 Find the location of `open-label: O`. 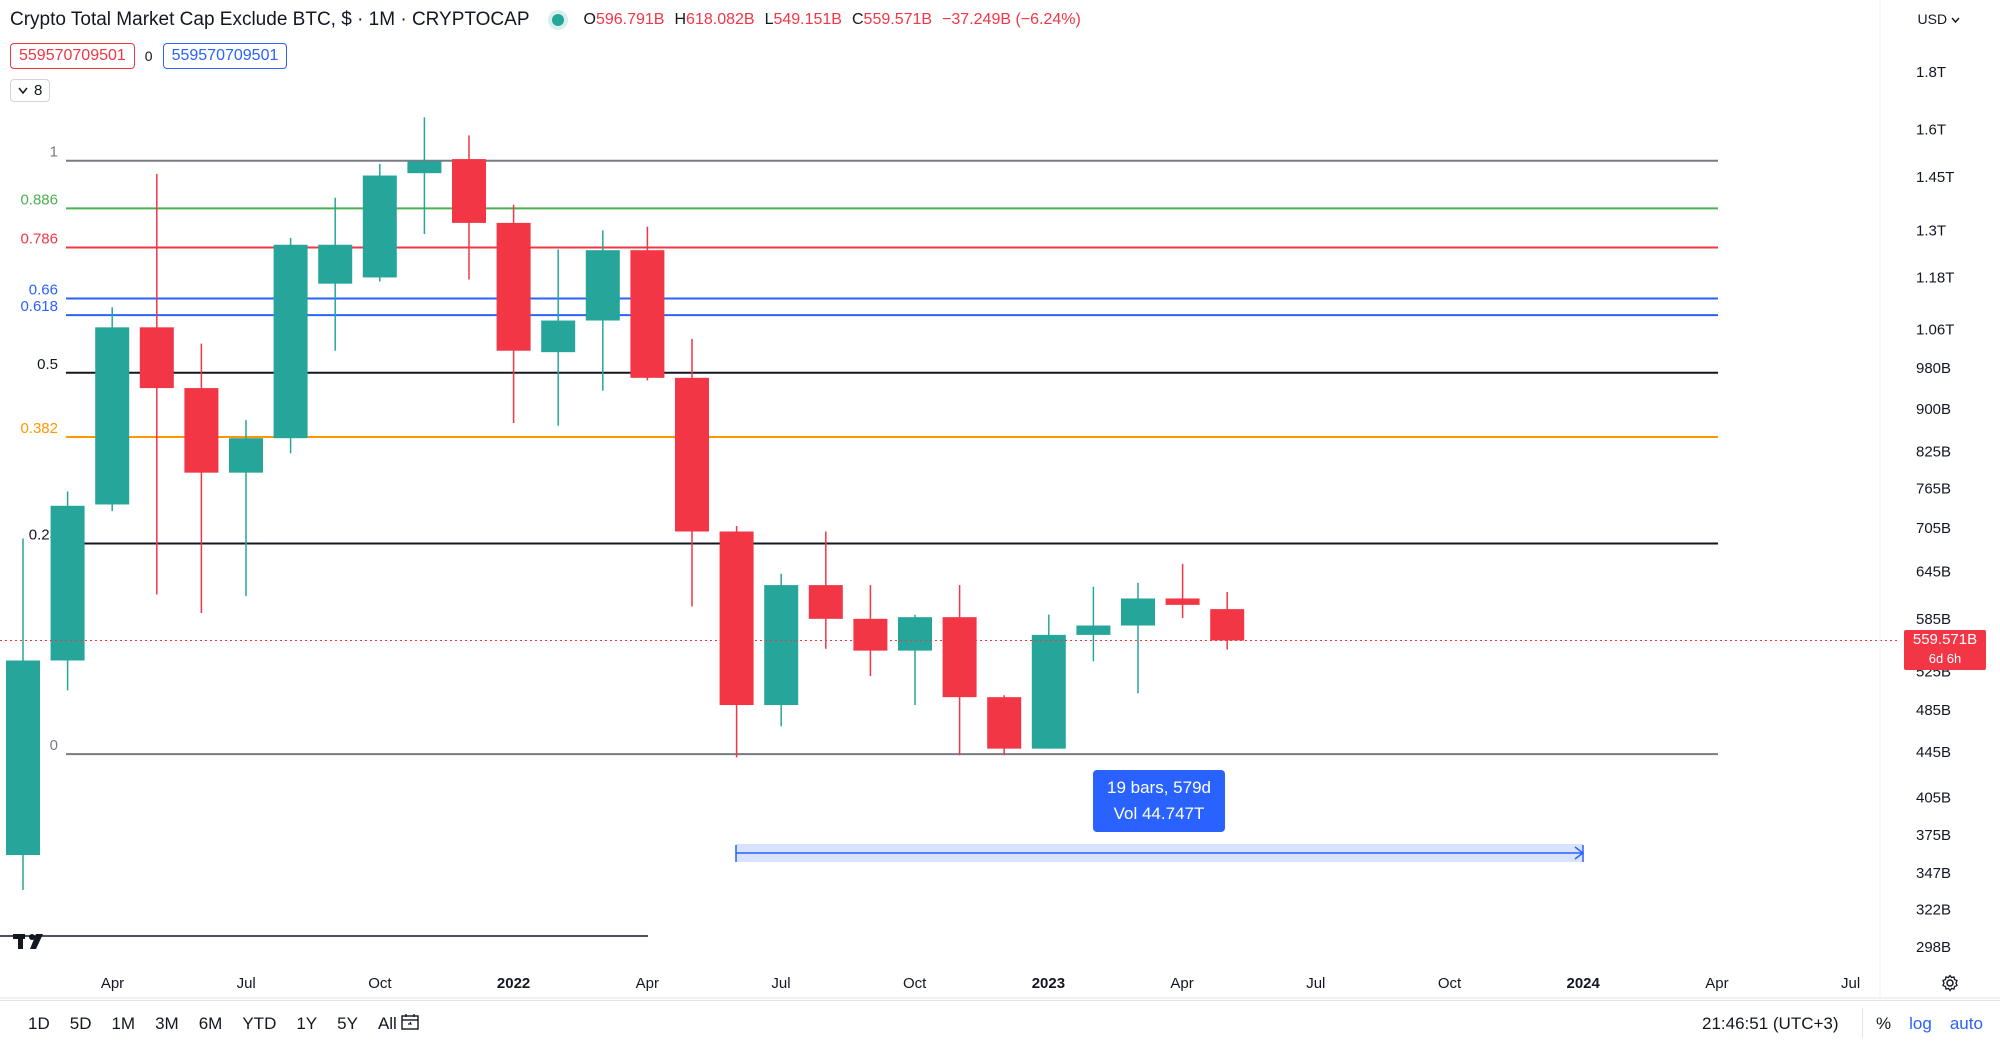

open-label: O is located at coordinates (589, 19).